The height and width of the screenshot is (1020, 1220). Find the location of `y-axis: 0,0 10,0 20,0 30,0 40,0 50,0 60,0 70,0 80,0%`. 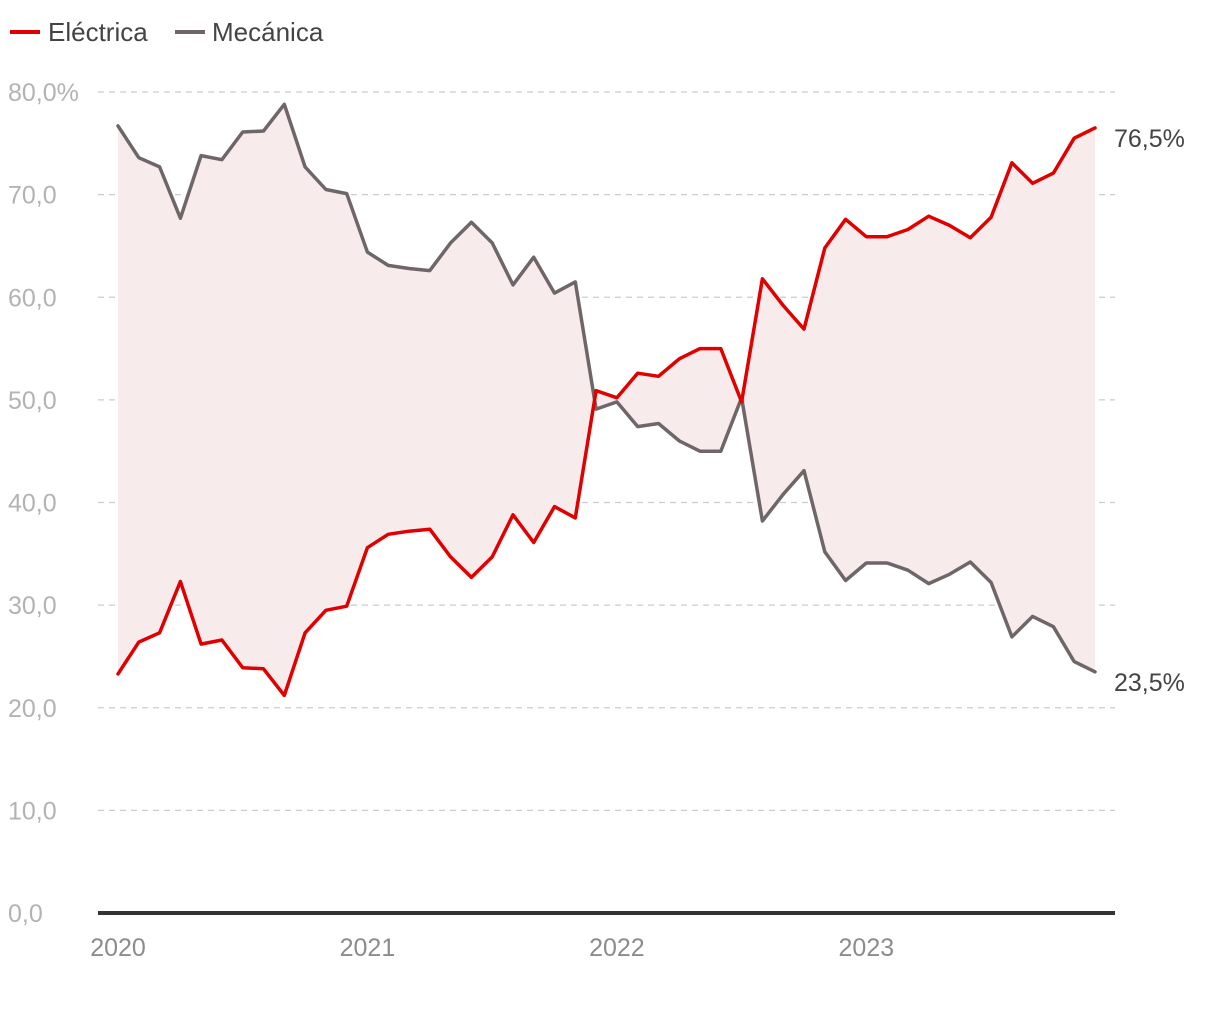

y-axis: 0,0 10,0 20,0 30,0 40,0 50,0 60,0 70,0 80,0% is located at coordinates (43, 503).